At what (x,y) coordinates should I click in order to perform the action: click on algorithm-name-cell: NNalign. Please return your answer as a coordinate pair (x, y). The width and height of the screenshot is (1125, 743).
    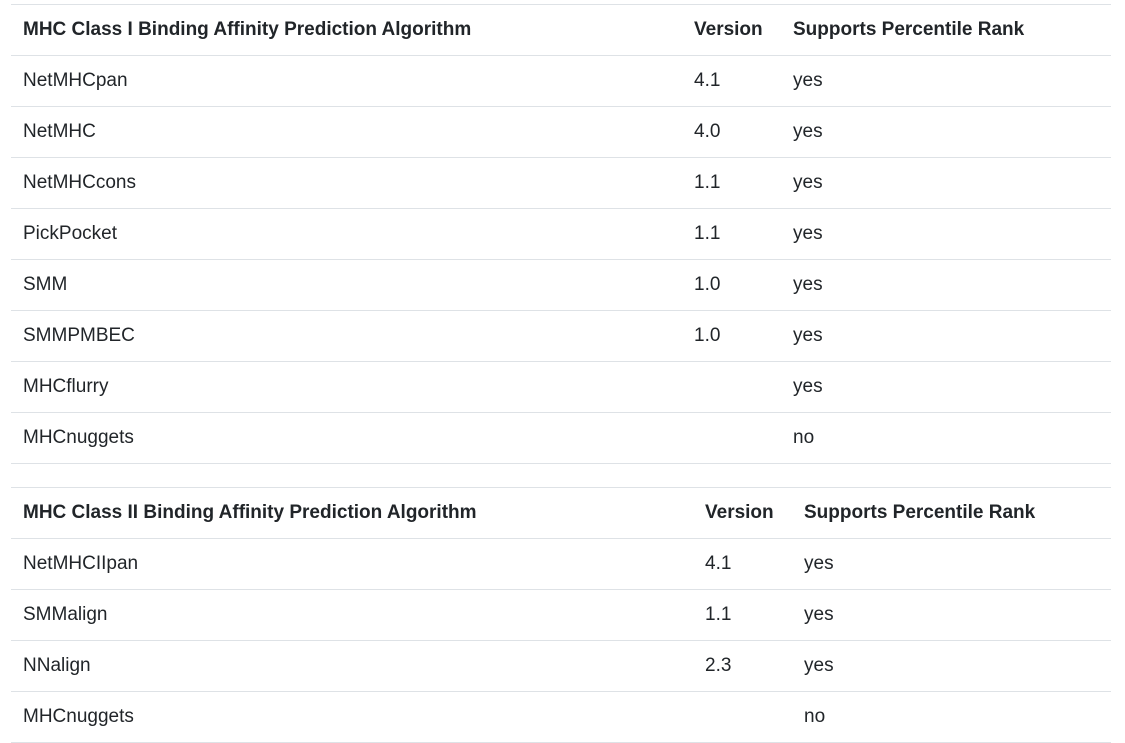
    Looking at the image, I should click on (352, 666).